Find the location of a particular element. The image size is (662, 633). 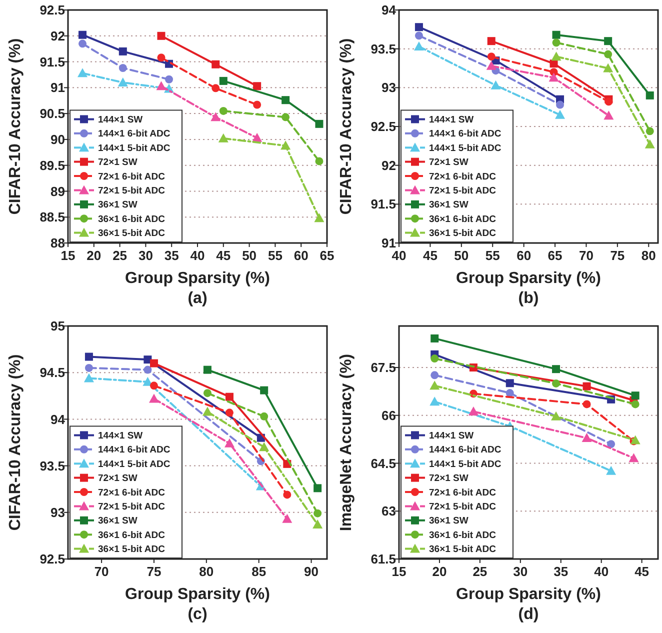

y-tick-label: 63 is located at coordinates (389, 511).